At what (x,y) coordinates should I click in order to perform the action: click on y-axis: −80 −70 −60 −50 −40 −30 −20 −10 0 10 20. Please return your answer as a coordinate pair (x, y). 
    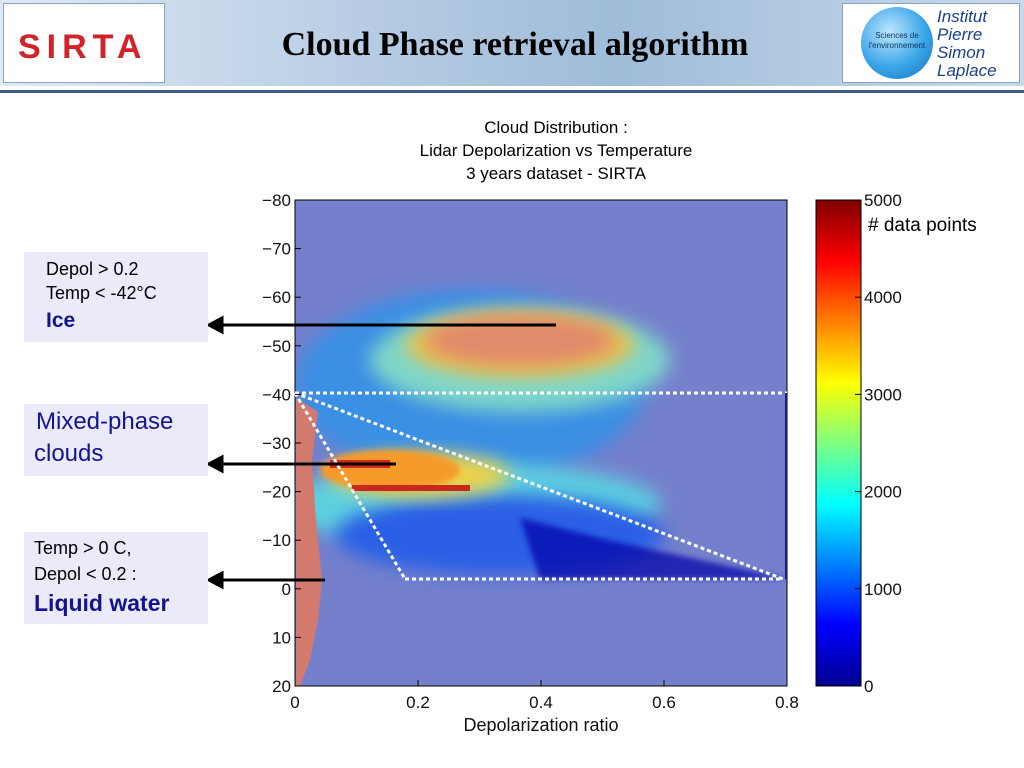
    Looking at the image, I should click on (281, 443).